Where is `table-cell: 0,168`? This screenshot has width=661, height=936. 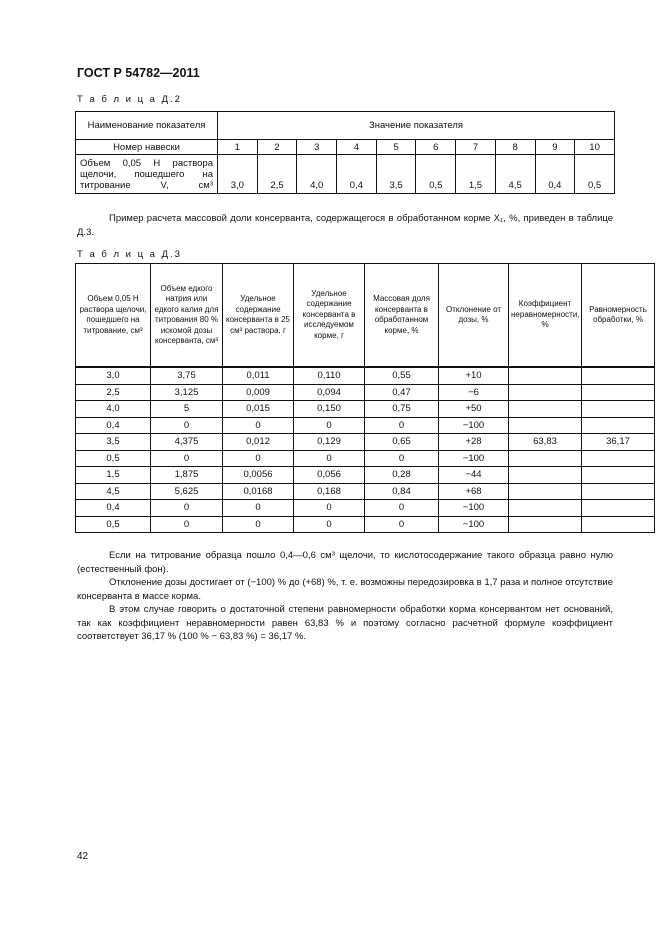
table-cell: 0,168 is located at coordinates (329, 491).